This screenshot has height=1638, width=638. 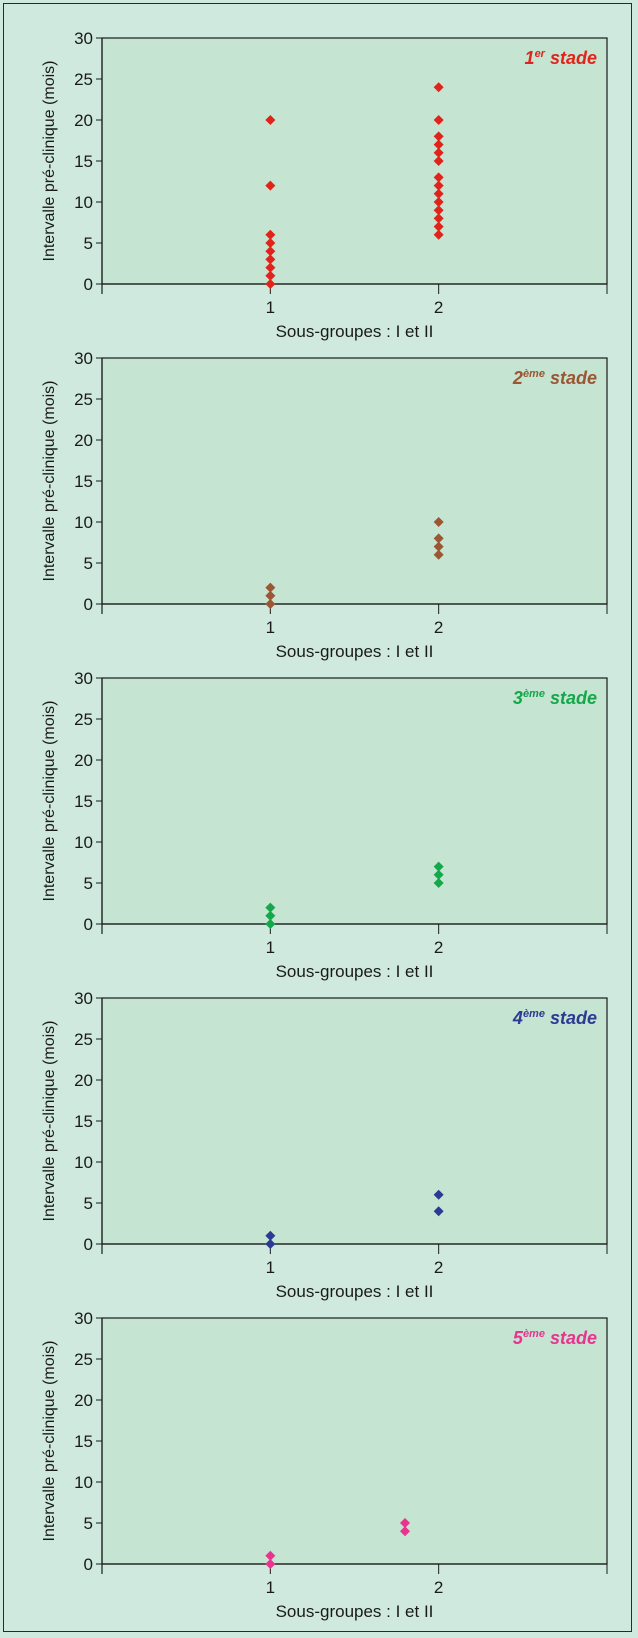 I want to click on stage-title: 3ème stade, so click(x=555, y=698).